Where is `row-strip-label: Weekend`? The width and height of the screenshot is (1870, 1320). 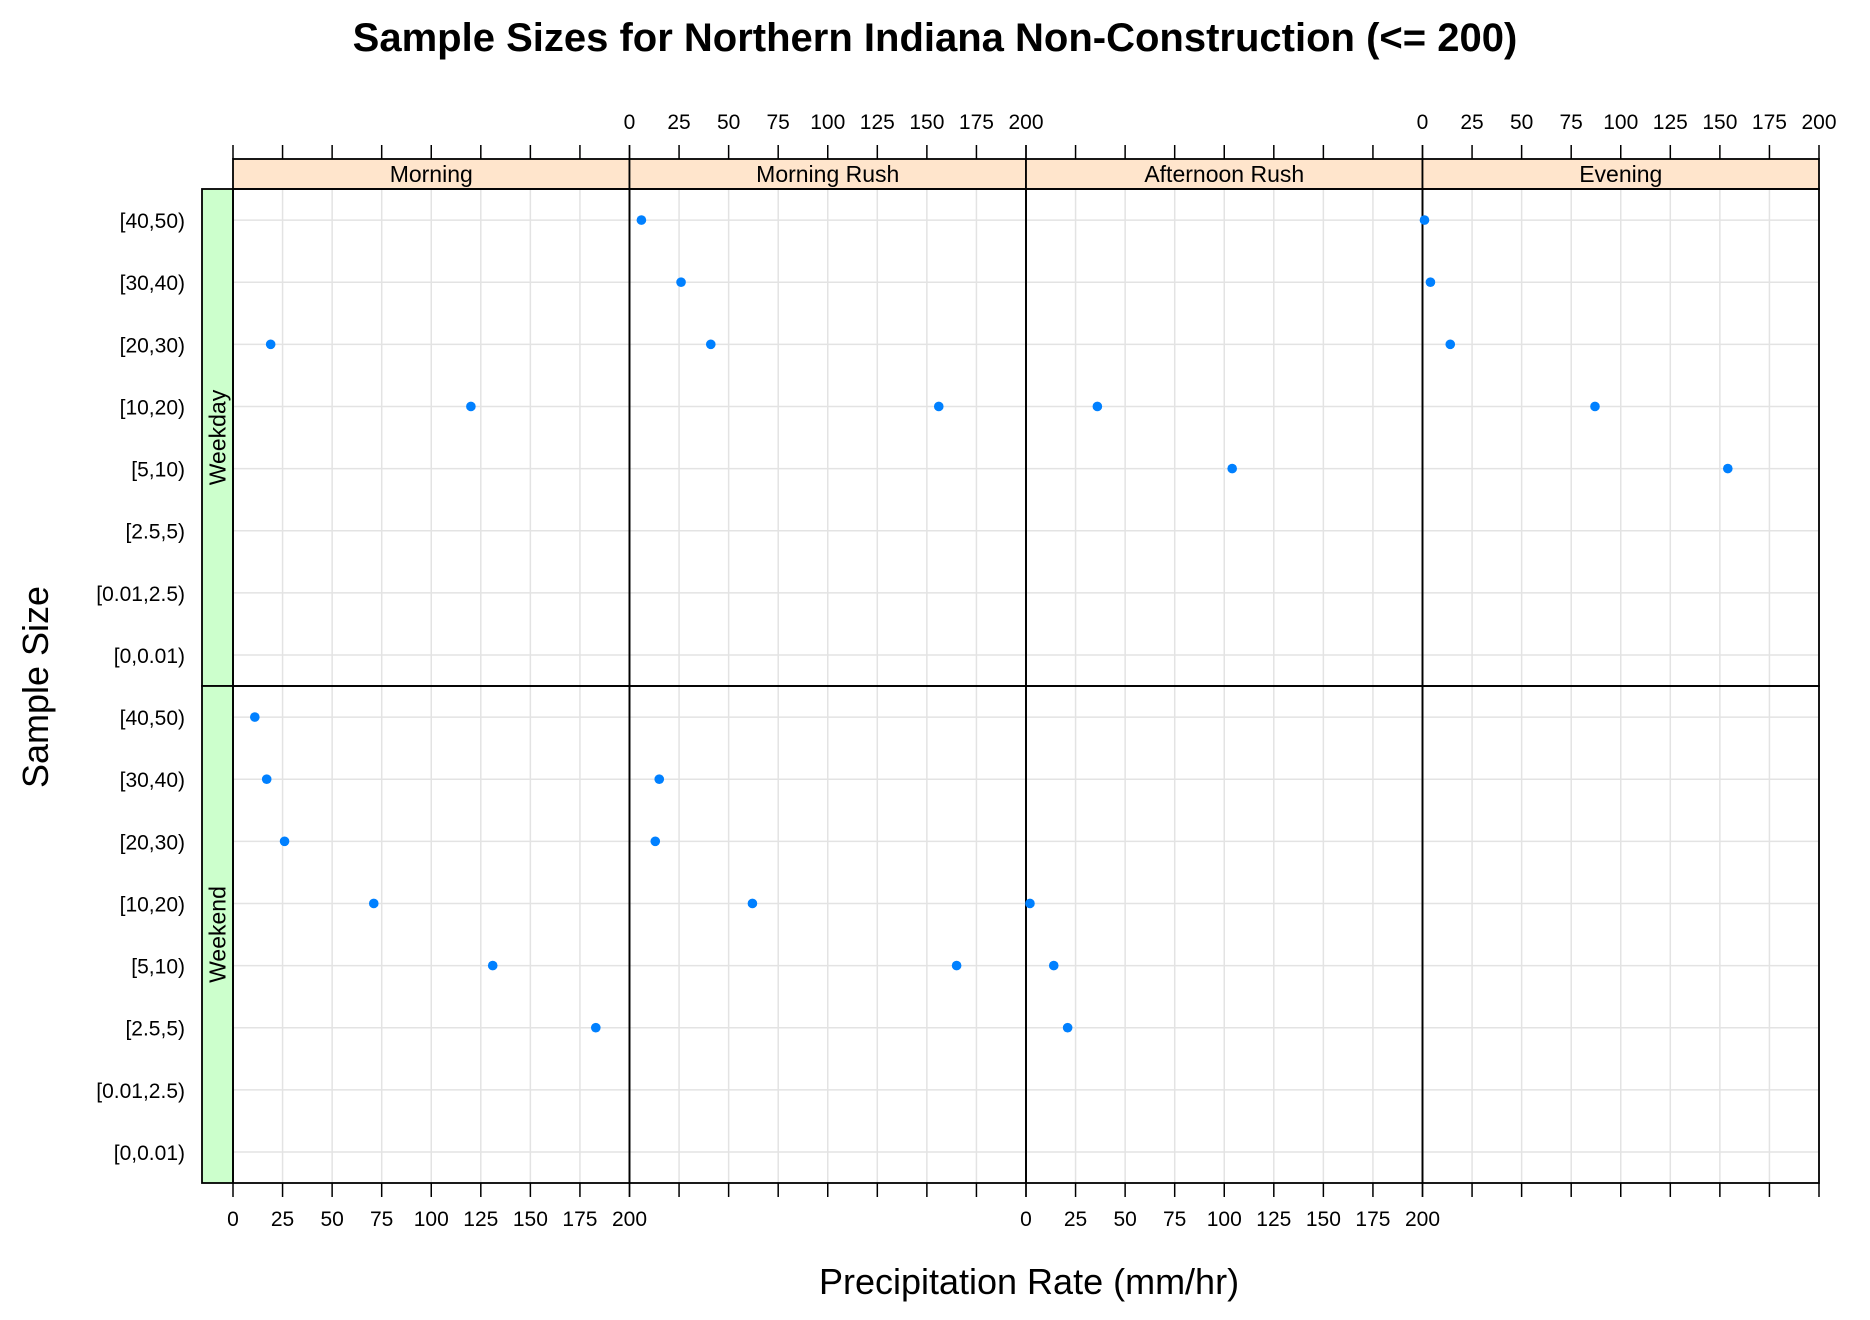 row-strip-label: Weekend is located at coordinates (218, 934).